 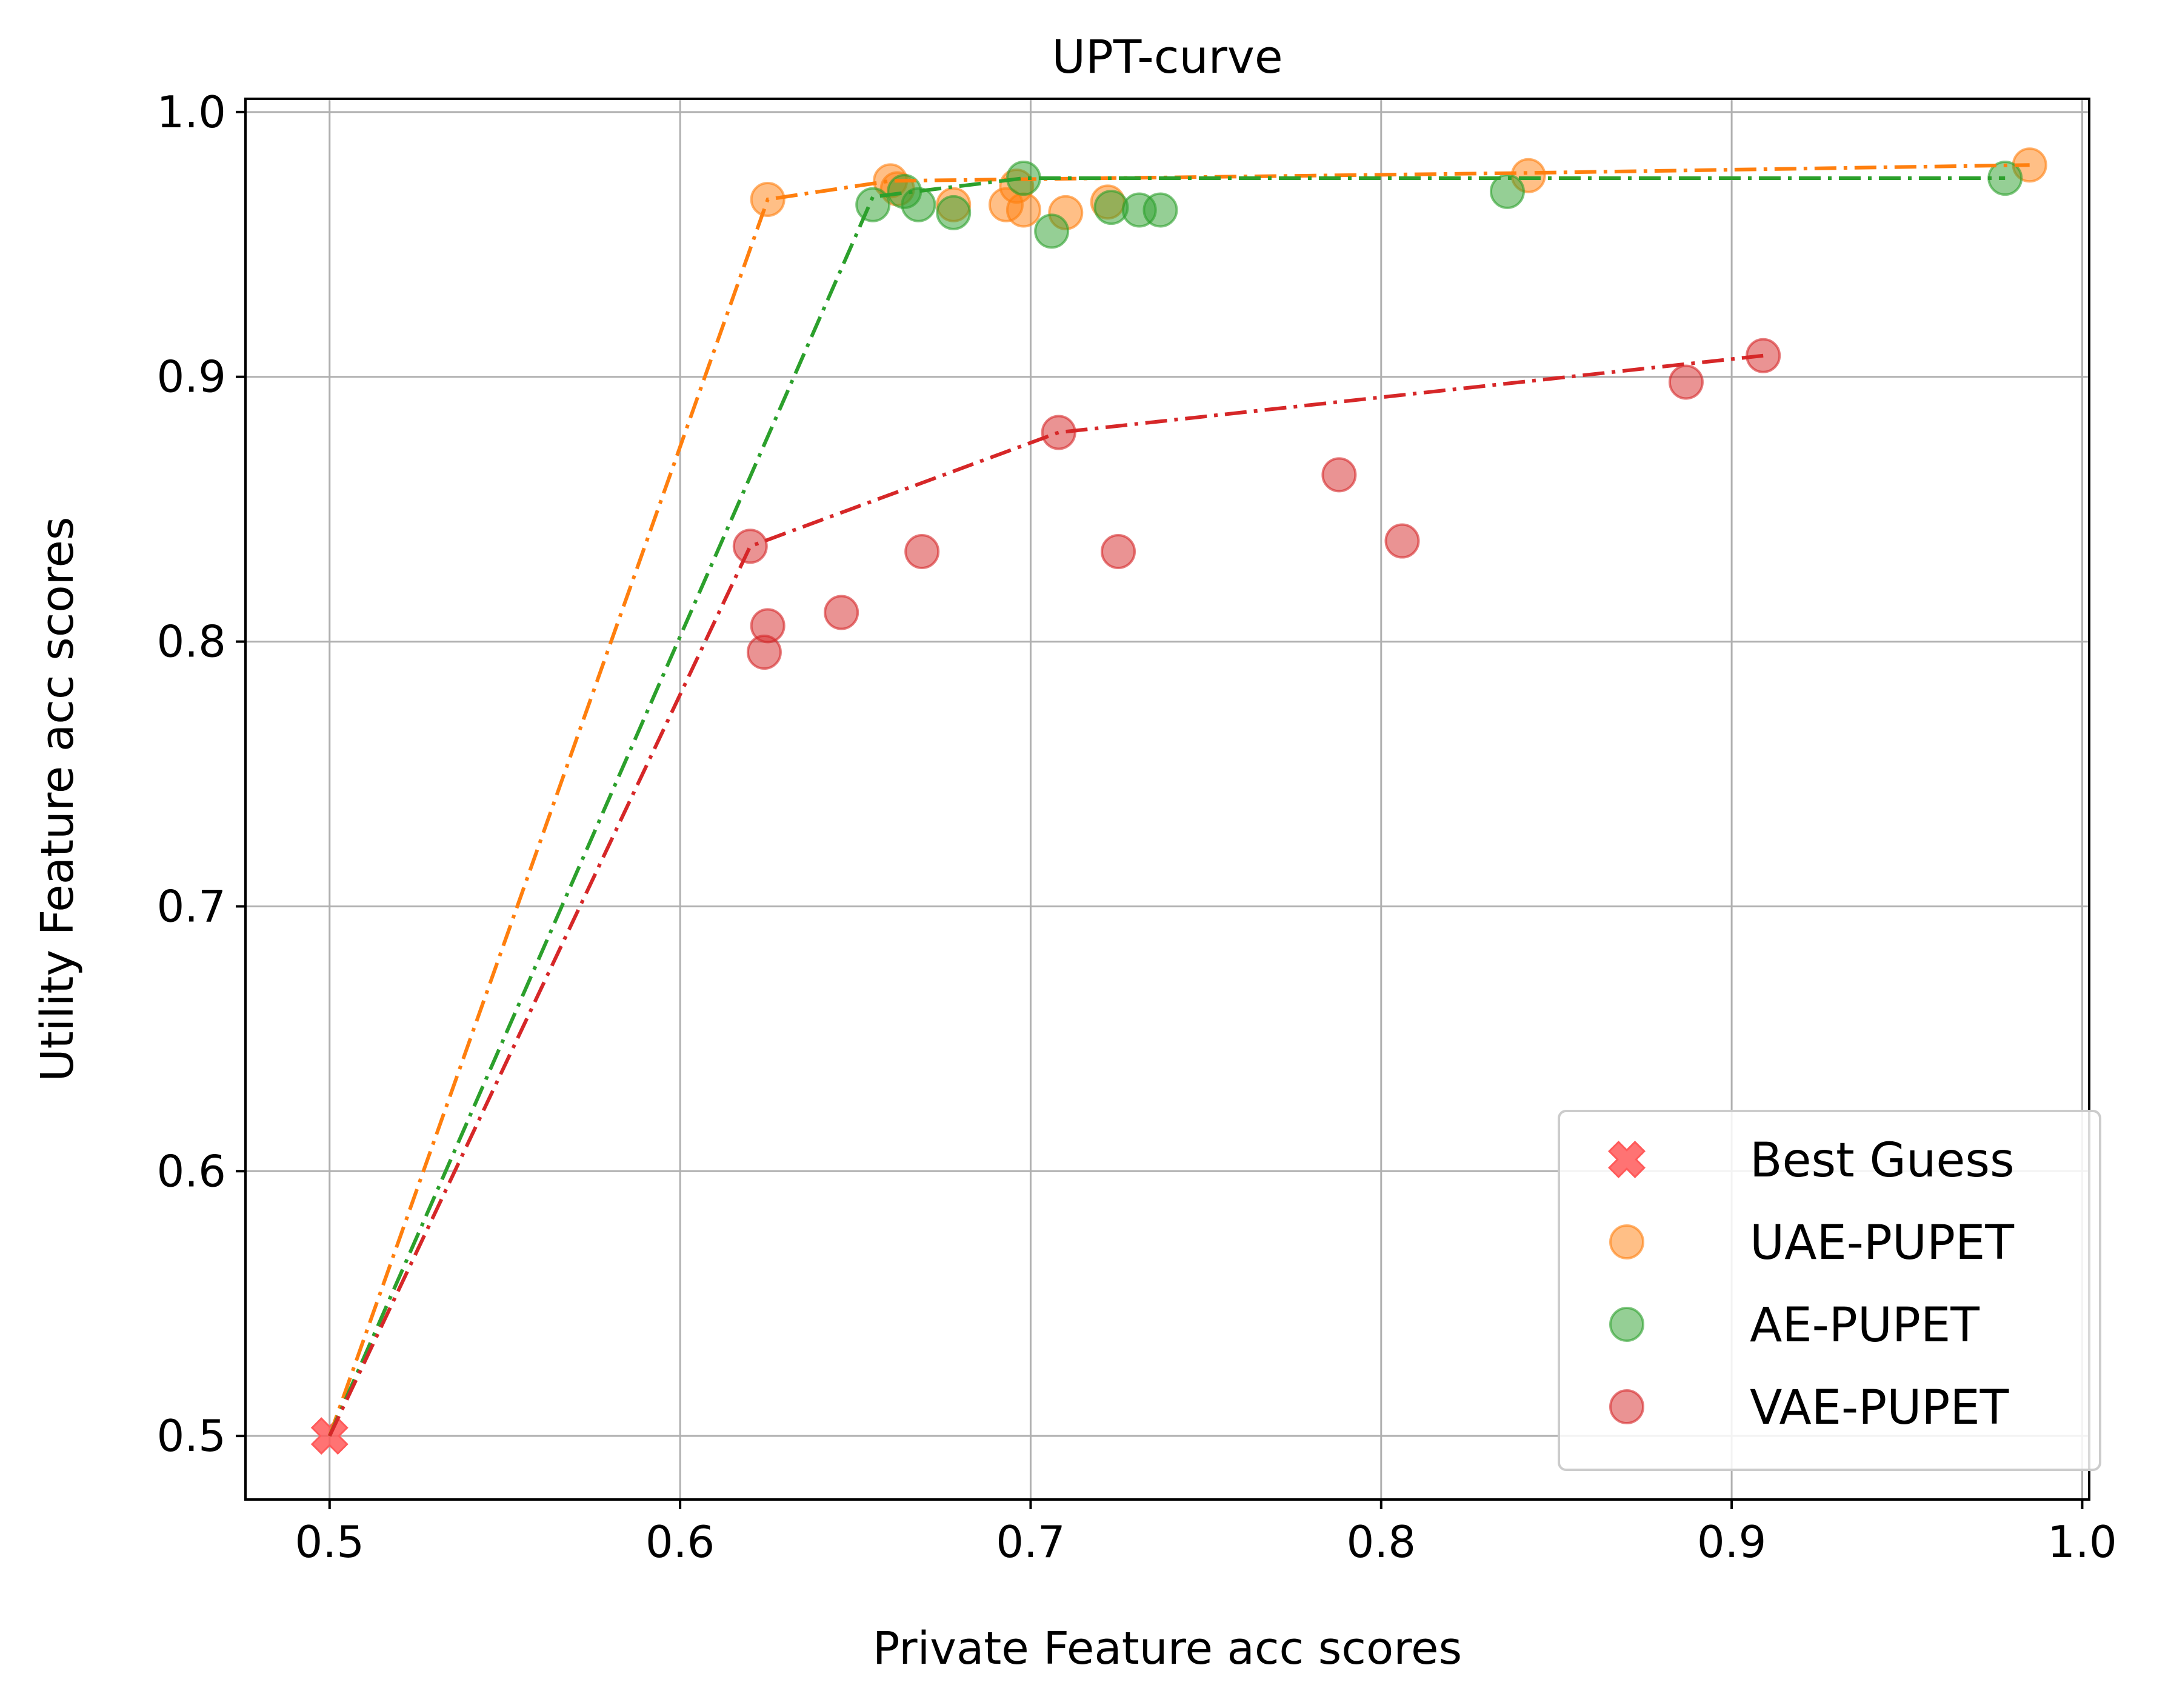 What do you see at coordinates (680, 1541) in the screenshot?
I see `x-tick-label: 0.6` at bounding box center [680, 1541].